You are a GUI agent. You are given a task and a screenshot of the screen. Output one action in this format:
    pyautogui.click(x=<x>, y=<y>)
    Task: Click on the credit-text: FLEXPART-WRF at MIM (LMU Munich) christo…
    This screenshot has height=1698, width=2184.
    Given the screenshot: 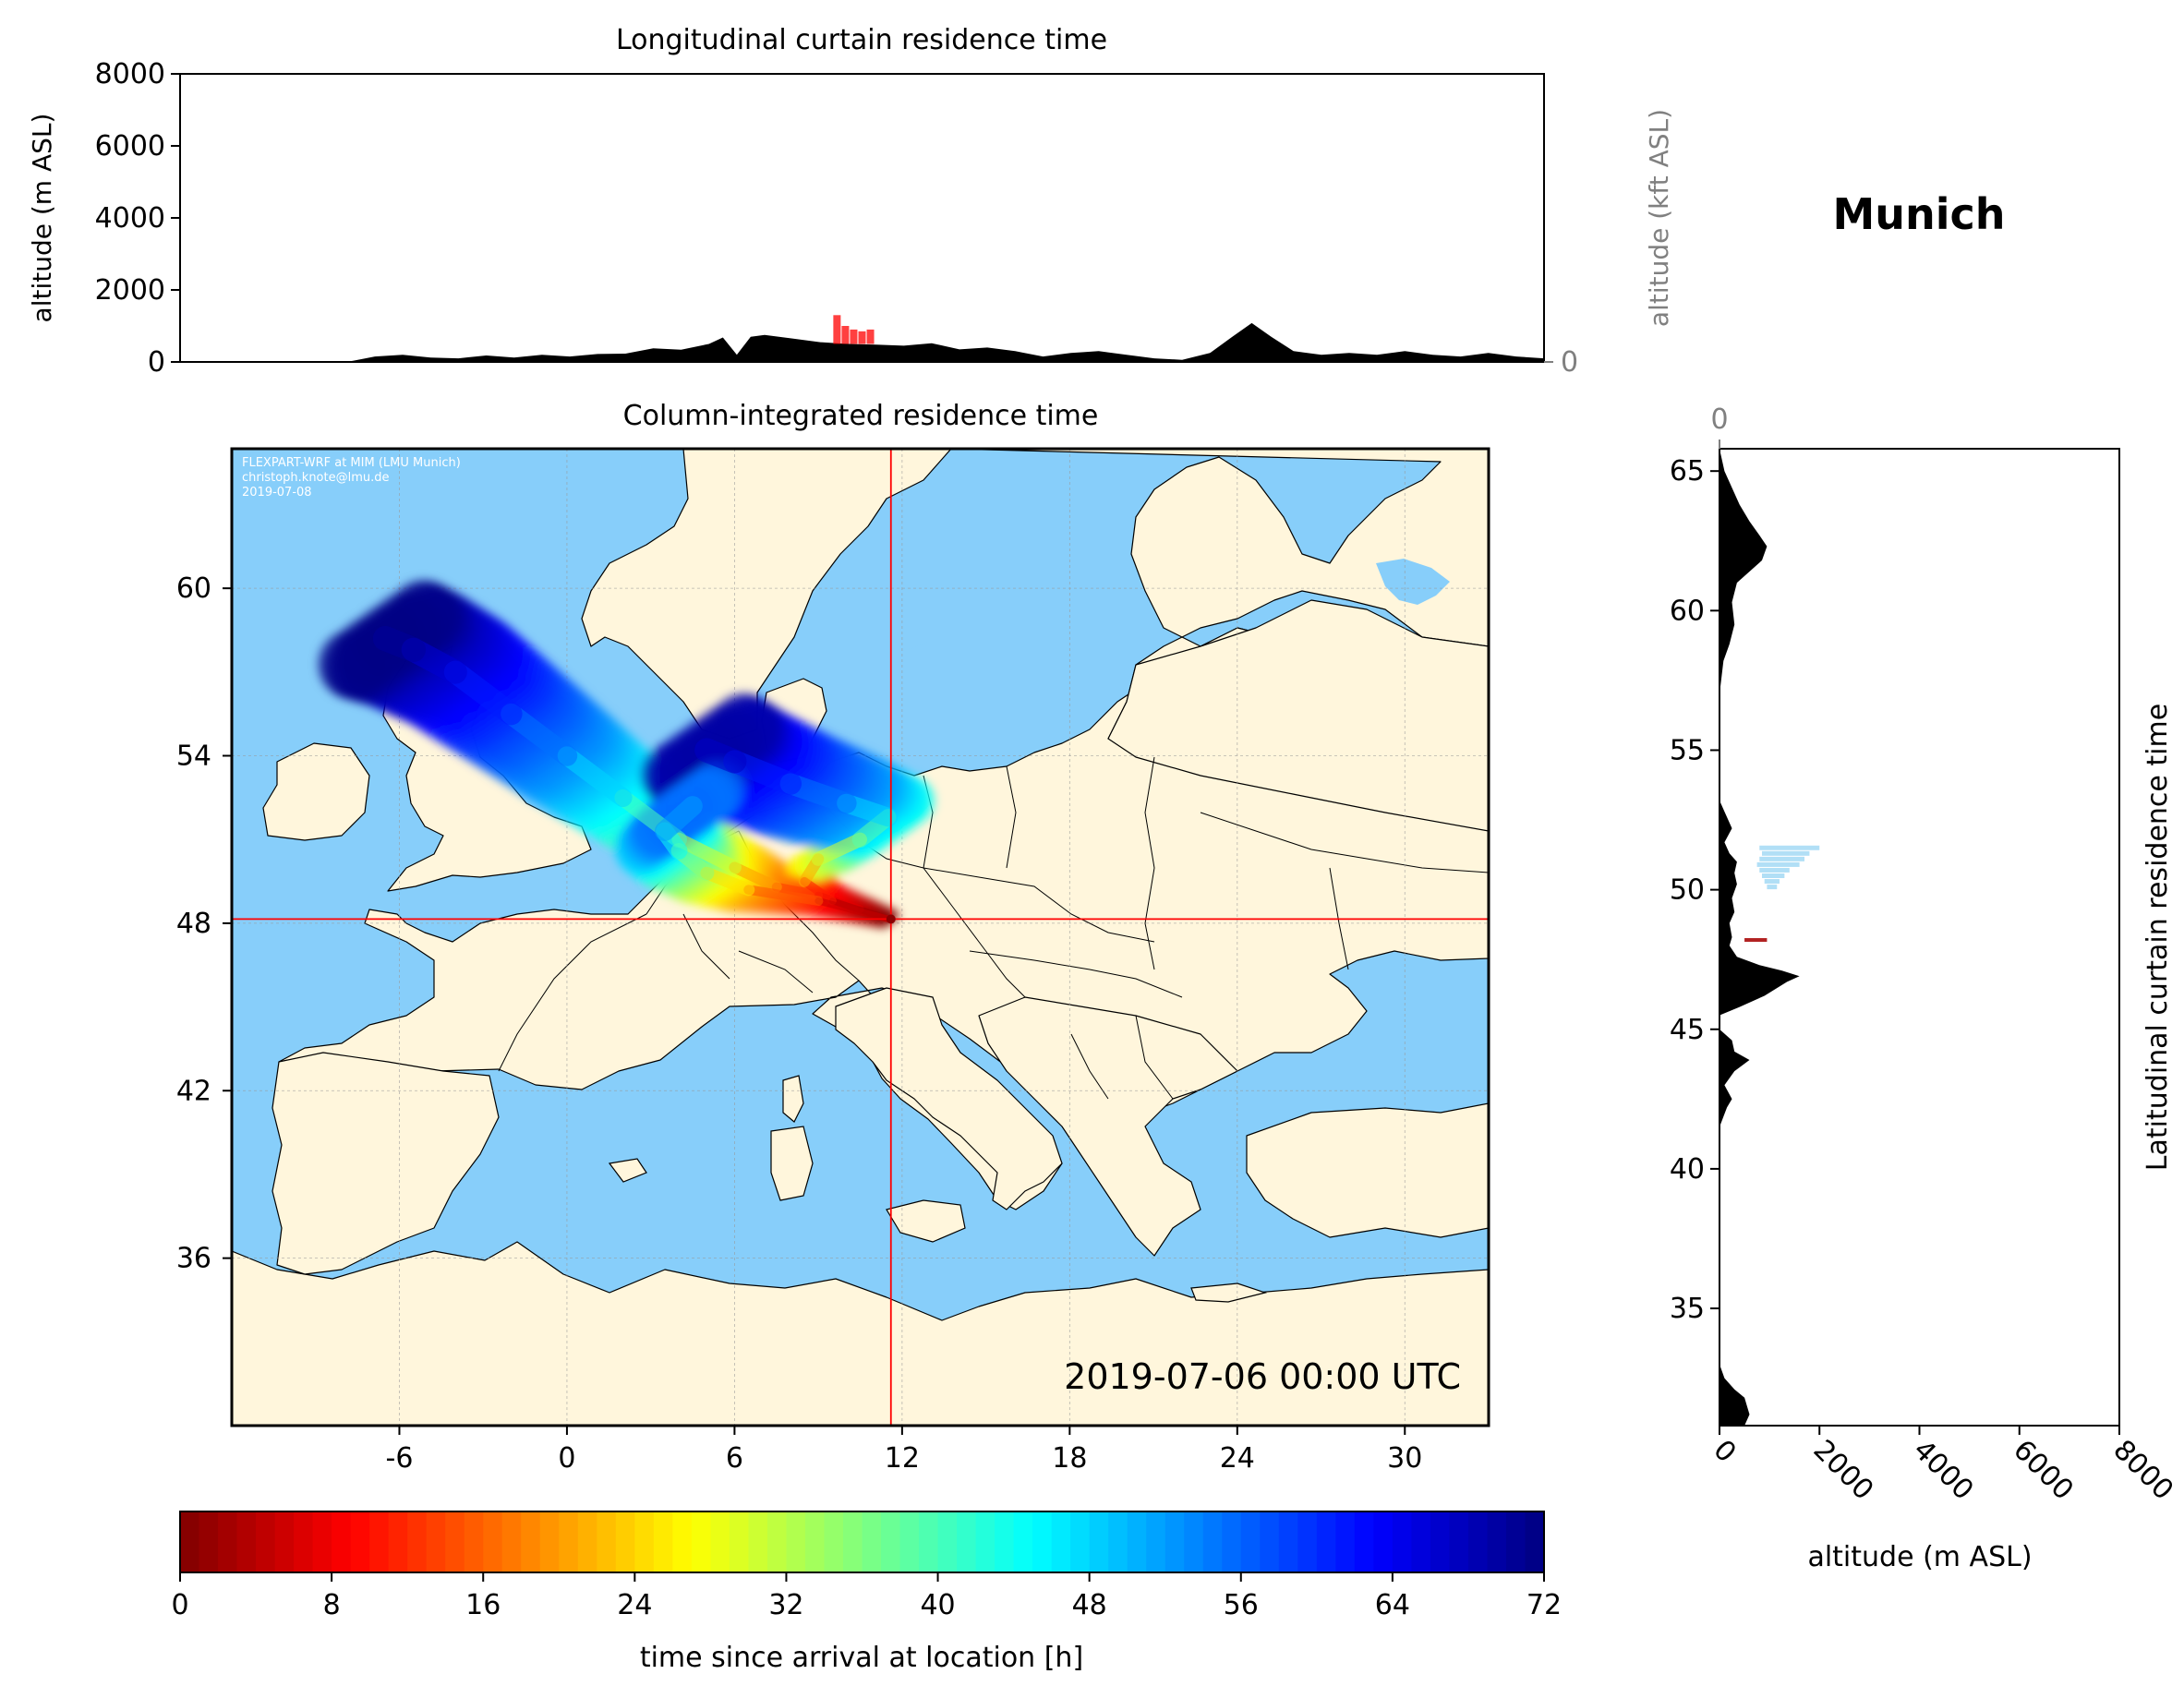 What is the action you would take?
    pyautogui.click(x=351, y=478)
    